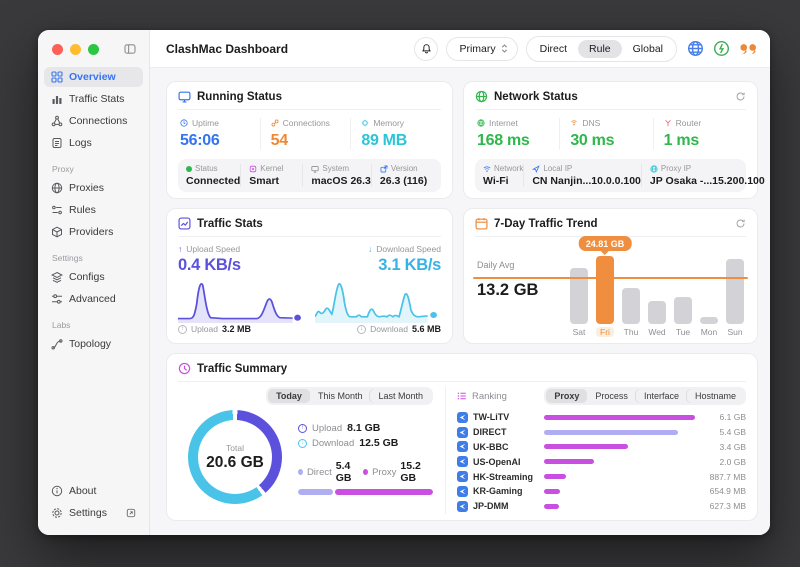  I want to click on sidebar-item-rules: Rules, so click(93, 210).